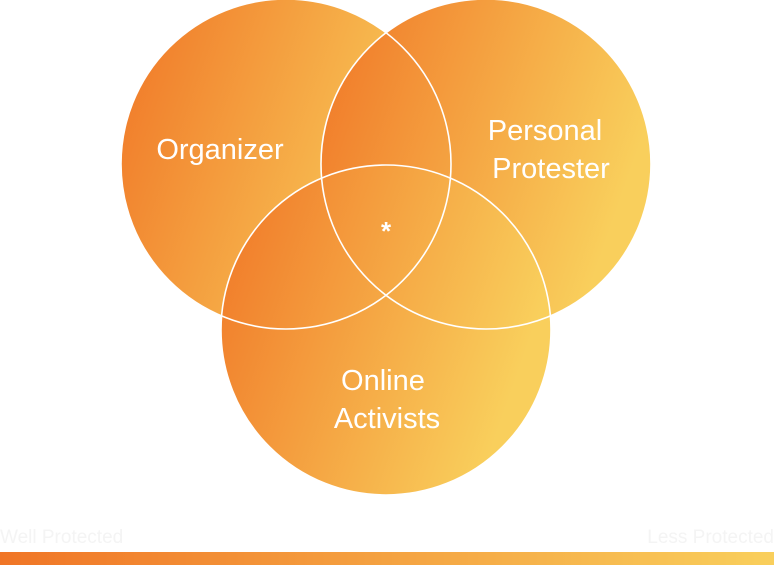  I want to click on scale-right-label: Less Protected, so click(710, 537).